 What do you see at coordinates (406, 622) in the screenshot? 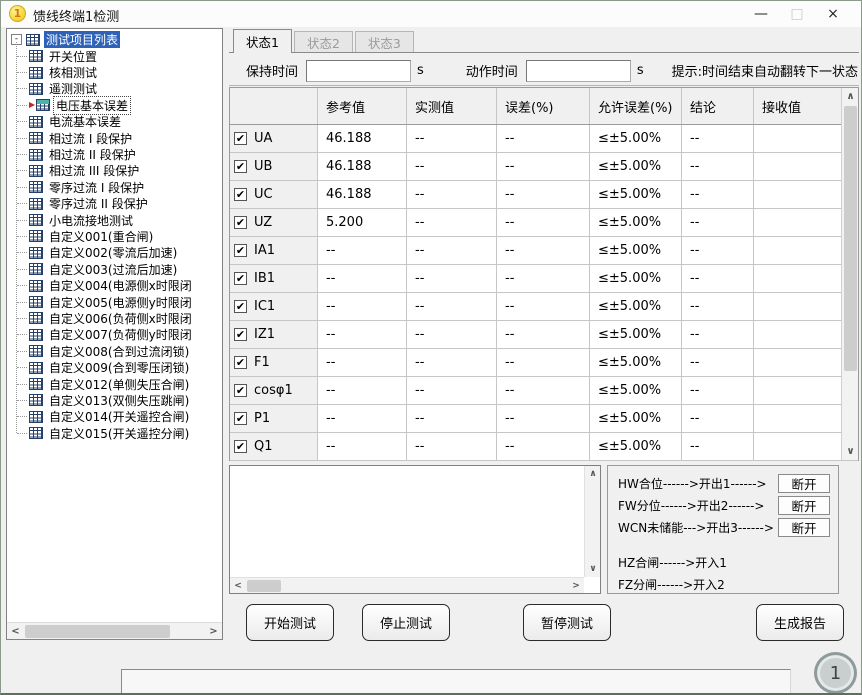
I see `stop-test-button: 停止测试` at bounding box center [406, 622].